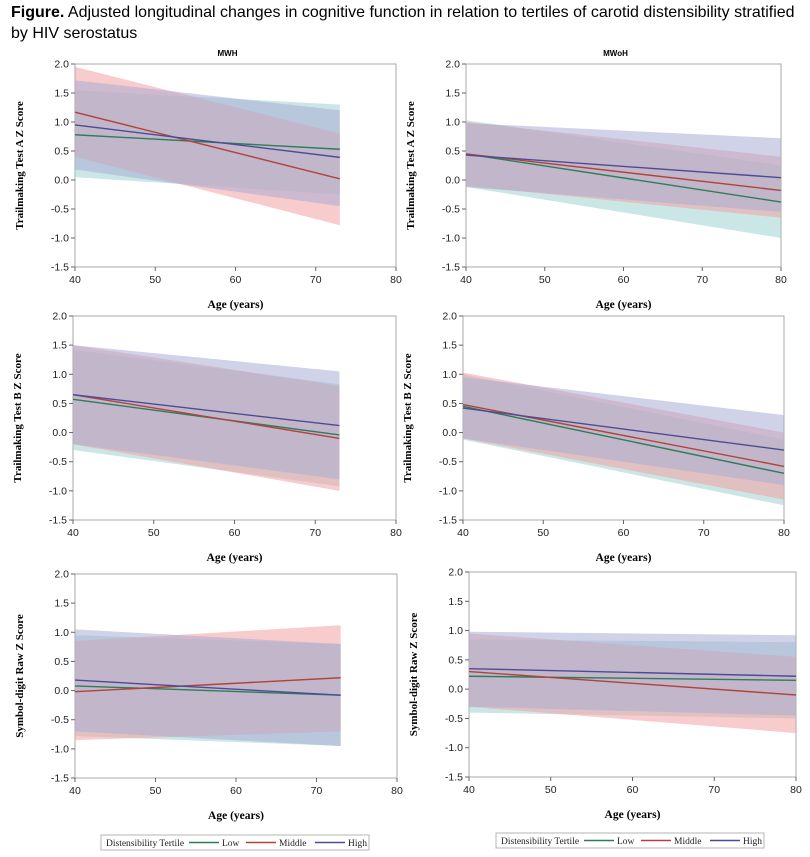 Image resolution: width=810 pixels, height=857 pixels. What do you see at coordinates (357, 844) in the screenshot?
I see `legend-label-high: High` at bounding box center [357, 844].